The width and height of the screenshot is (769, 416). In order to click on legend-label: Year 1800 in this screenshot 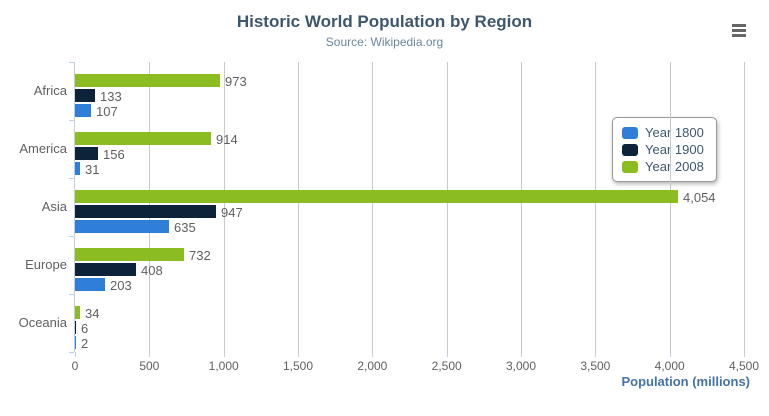, I will do `click(674, 132)`.